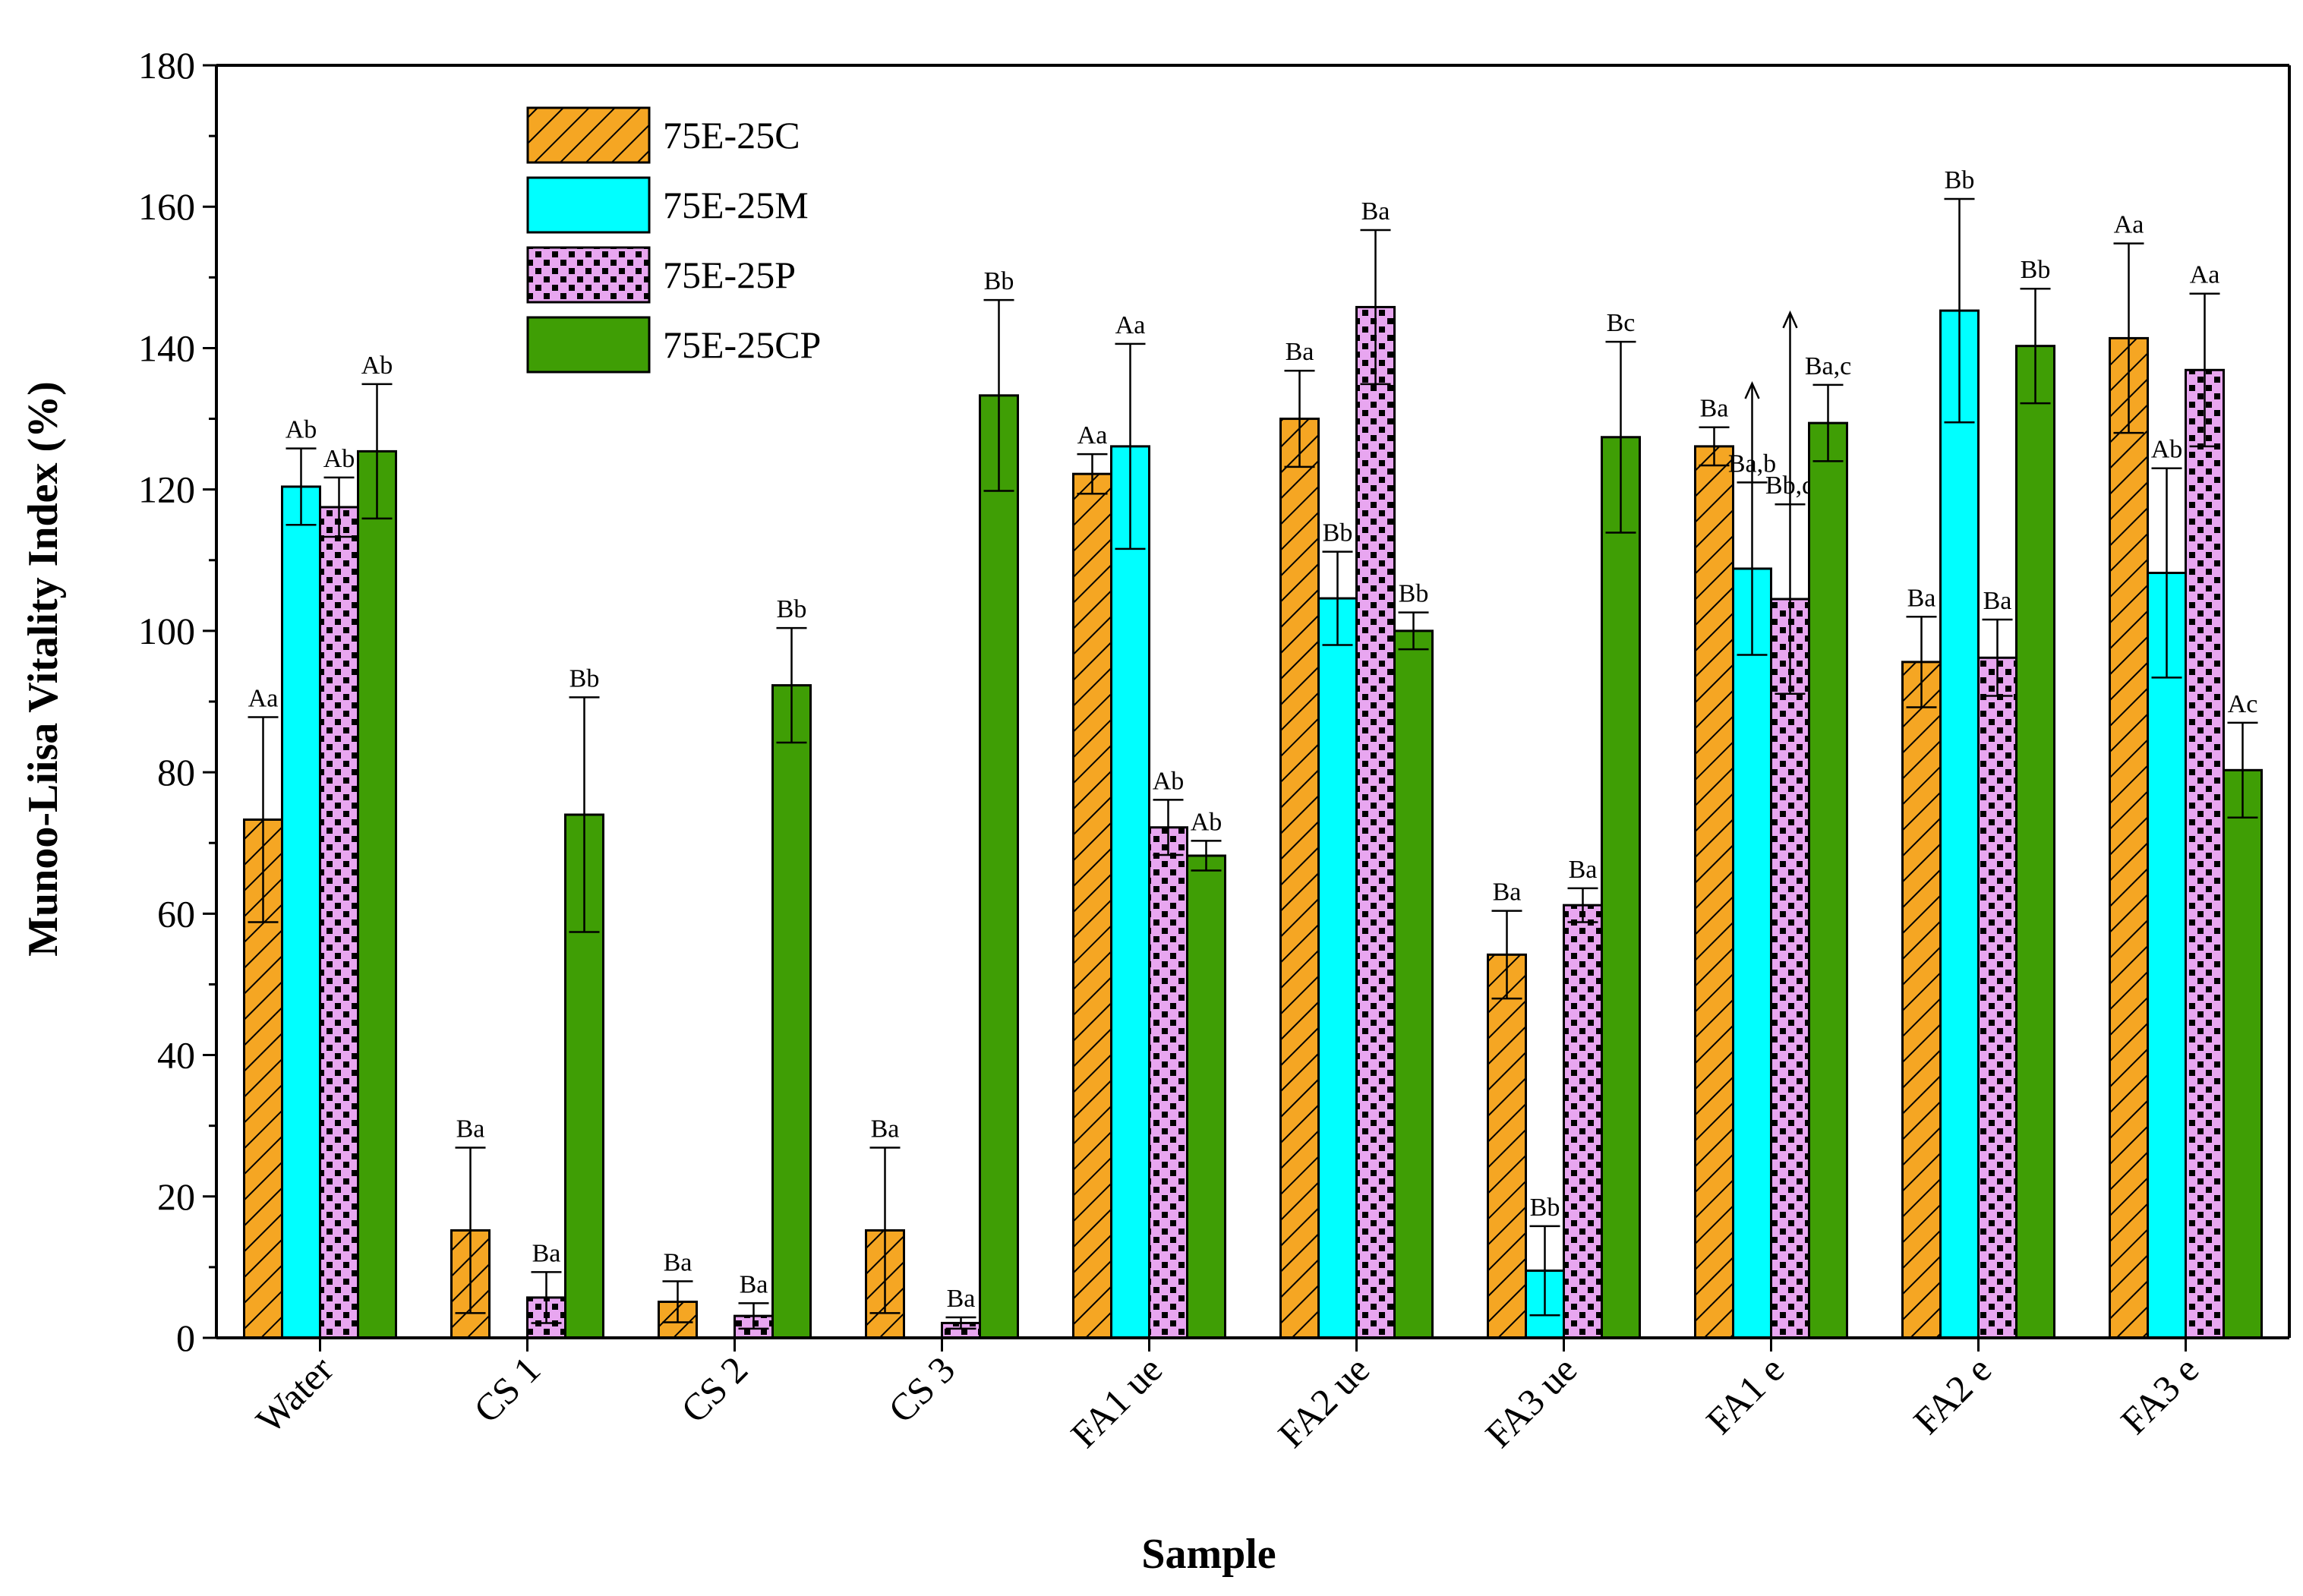  What do you see at coordinates (714, 1389) in the screenshot?
I see `x-tick-label: CS 2` at bounding box center [714, 1389].